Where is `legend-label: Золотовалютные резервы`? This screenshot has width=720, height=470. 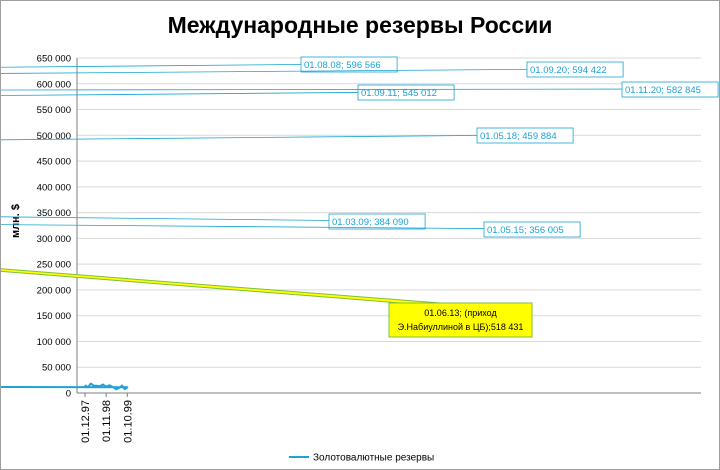 legend-label: Золотовалютные резервы is located at coordinates (373, 458).